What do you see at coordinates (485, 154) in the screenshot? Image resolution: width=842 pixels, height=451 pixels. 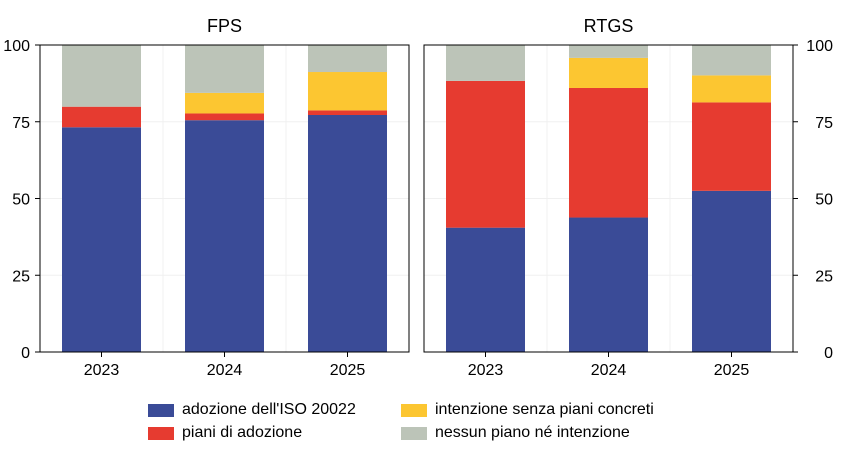 I see `bar-rtgs-2023-plans` at bounding box center [485, 154].